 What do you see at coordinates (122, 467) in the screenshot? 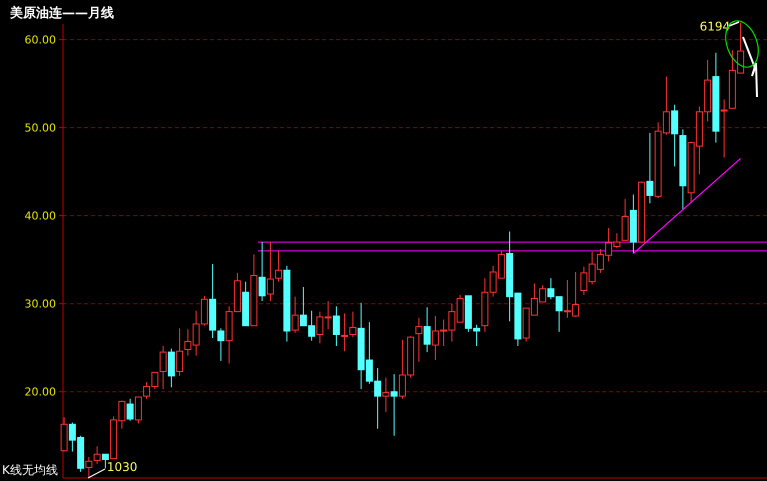
I see `annotation: 1030` at bounding box center [122, 467].